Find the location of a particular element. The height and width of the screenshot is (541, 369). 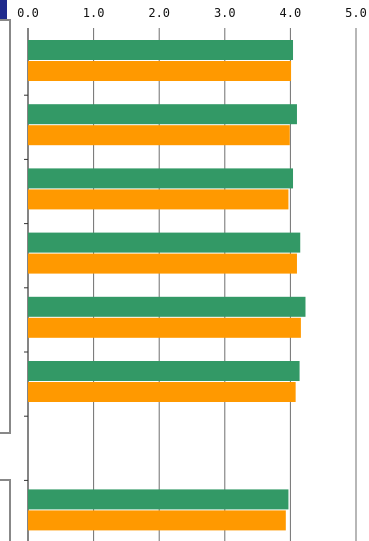

left-panel-frames is located at coordinates (5, 270).